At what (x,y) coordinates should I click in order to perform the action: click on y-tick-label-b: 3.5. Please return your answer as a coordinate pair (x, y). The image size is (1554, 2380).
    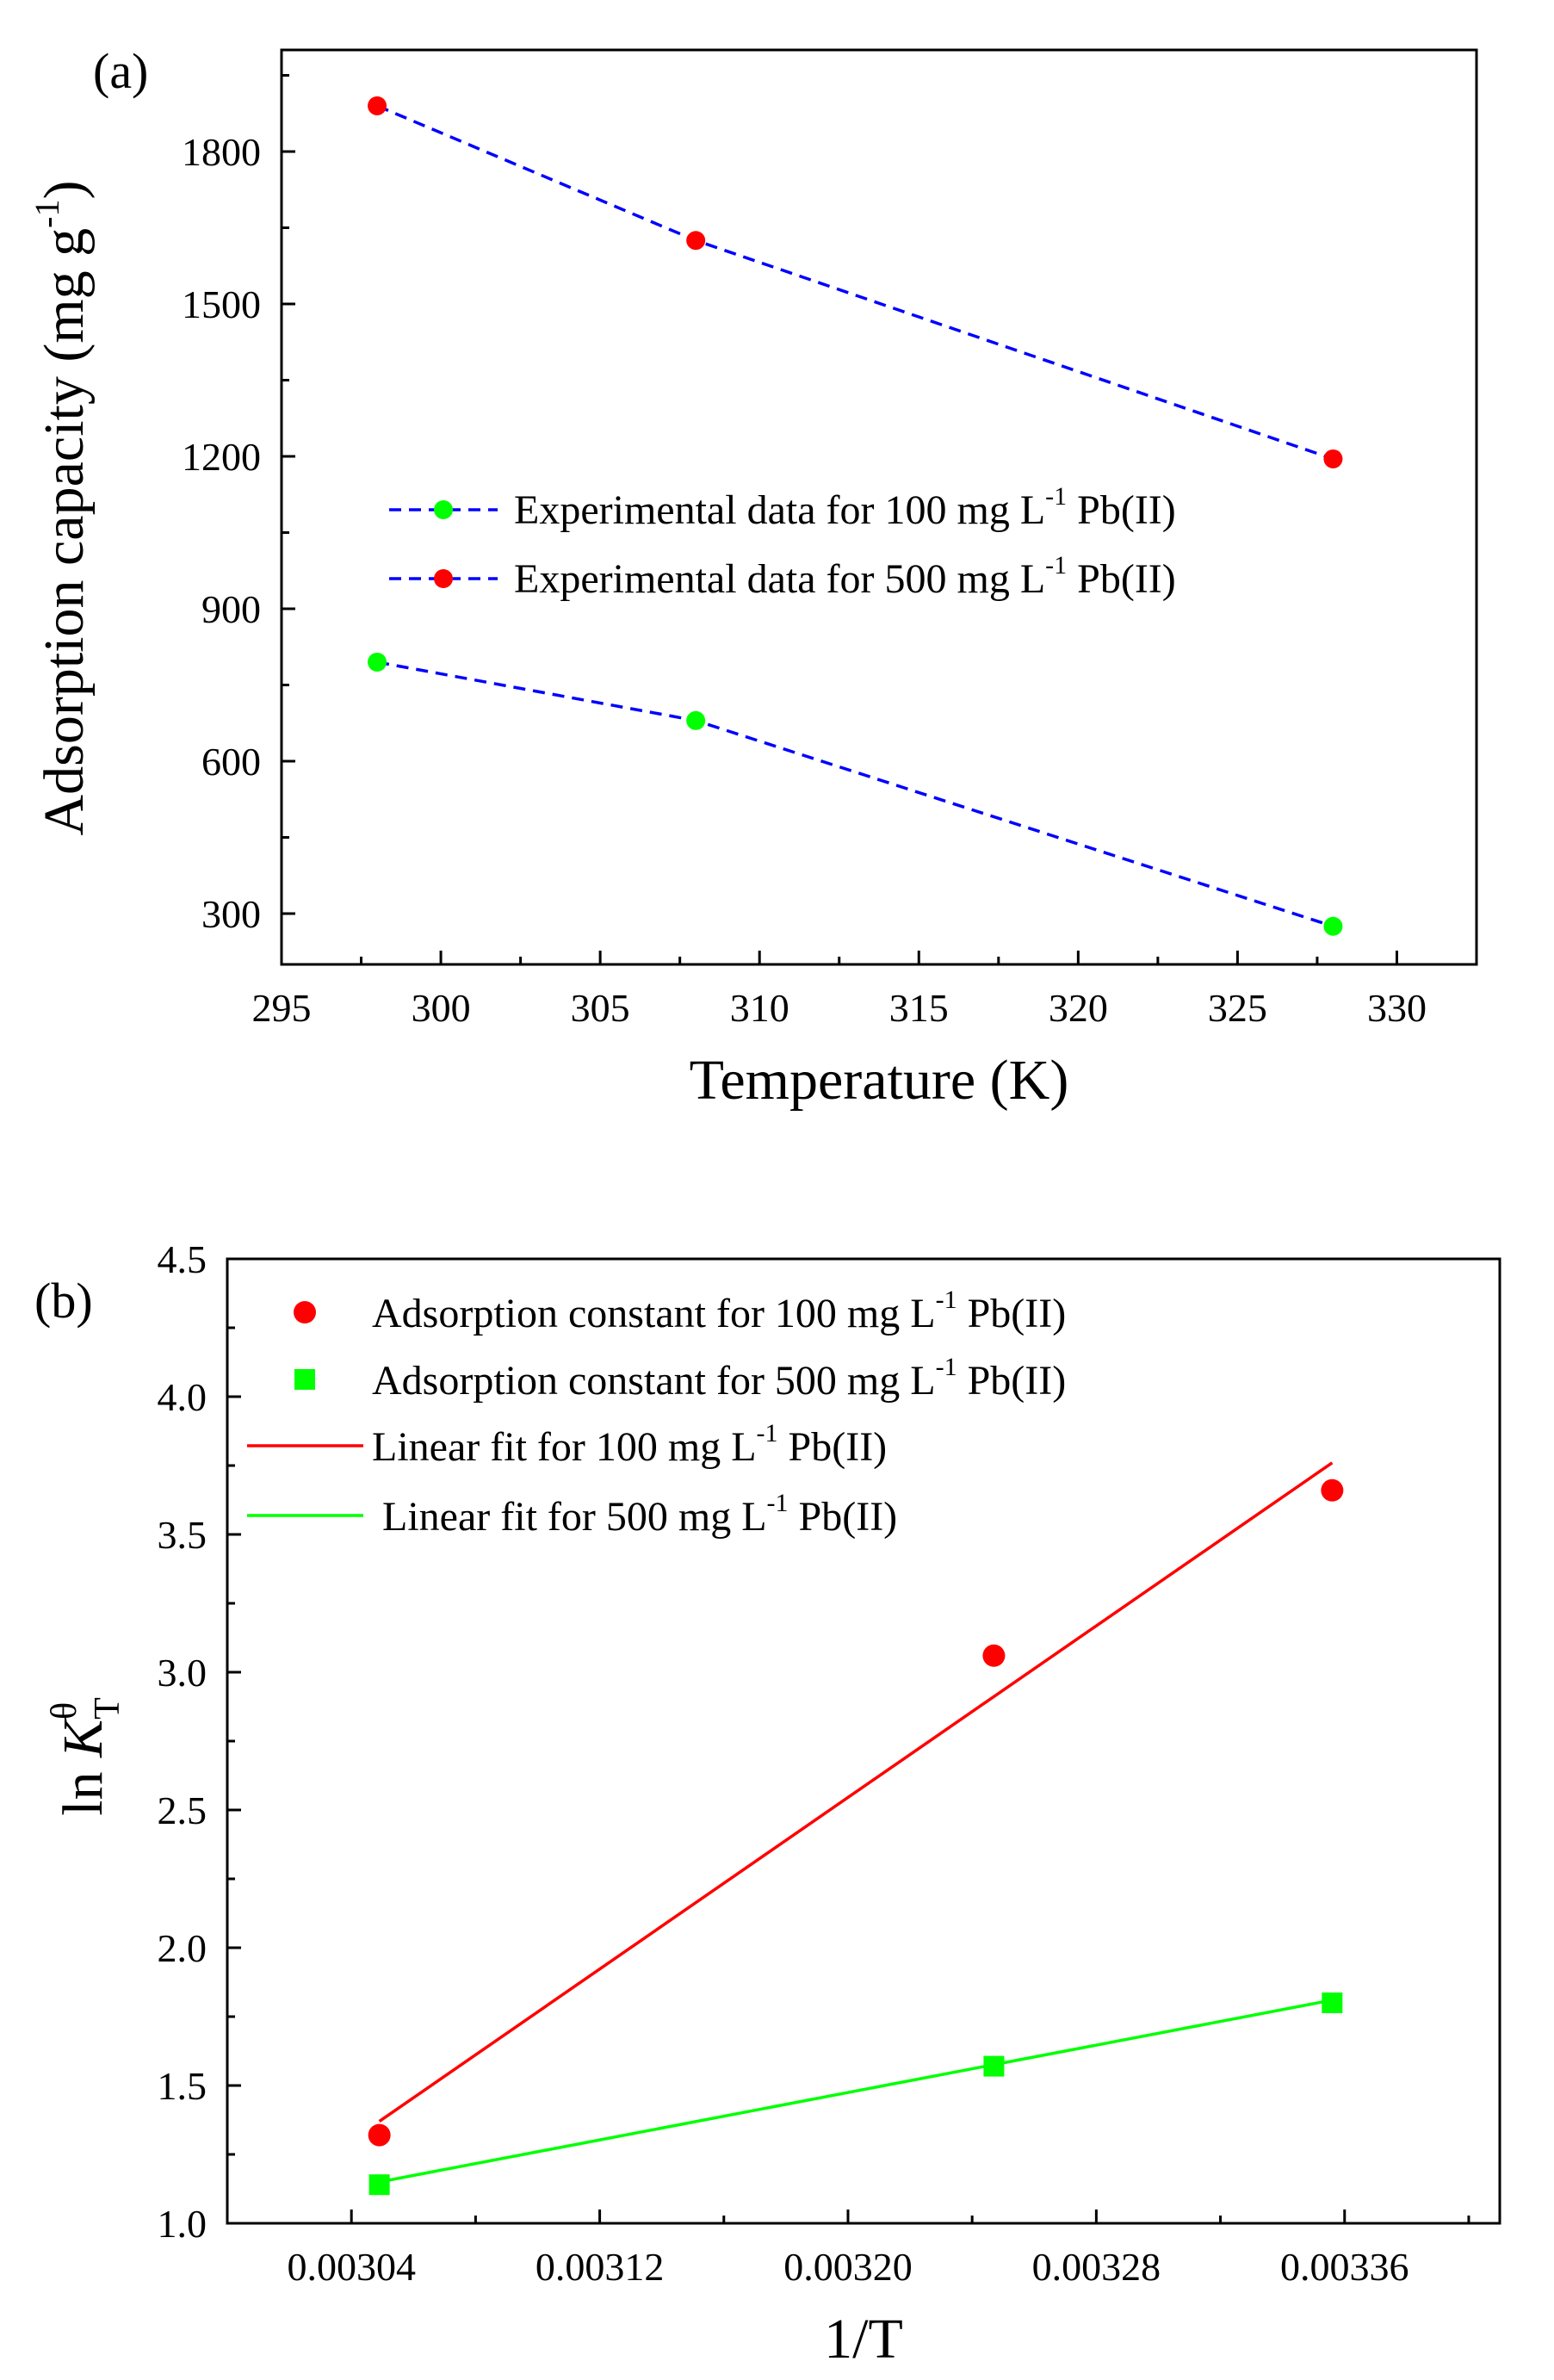
    Looking at the image, I should click on (182, 1535).